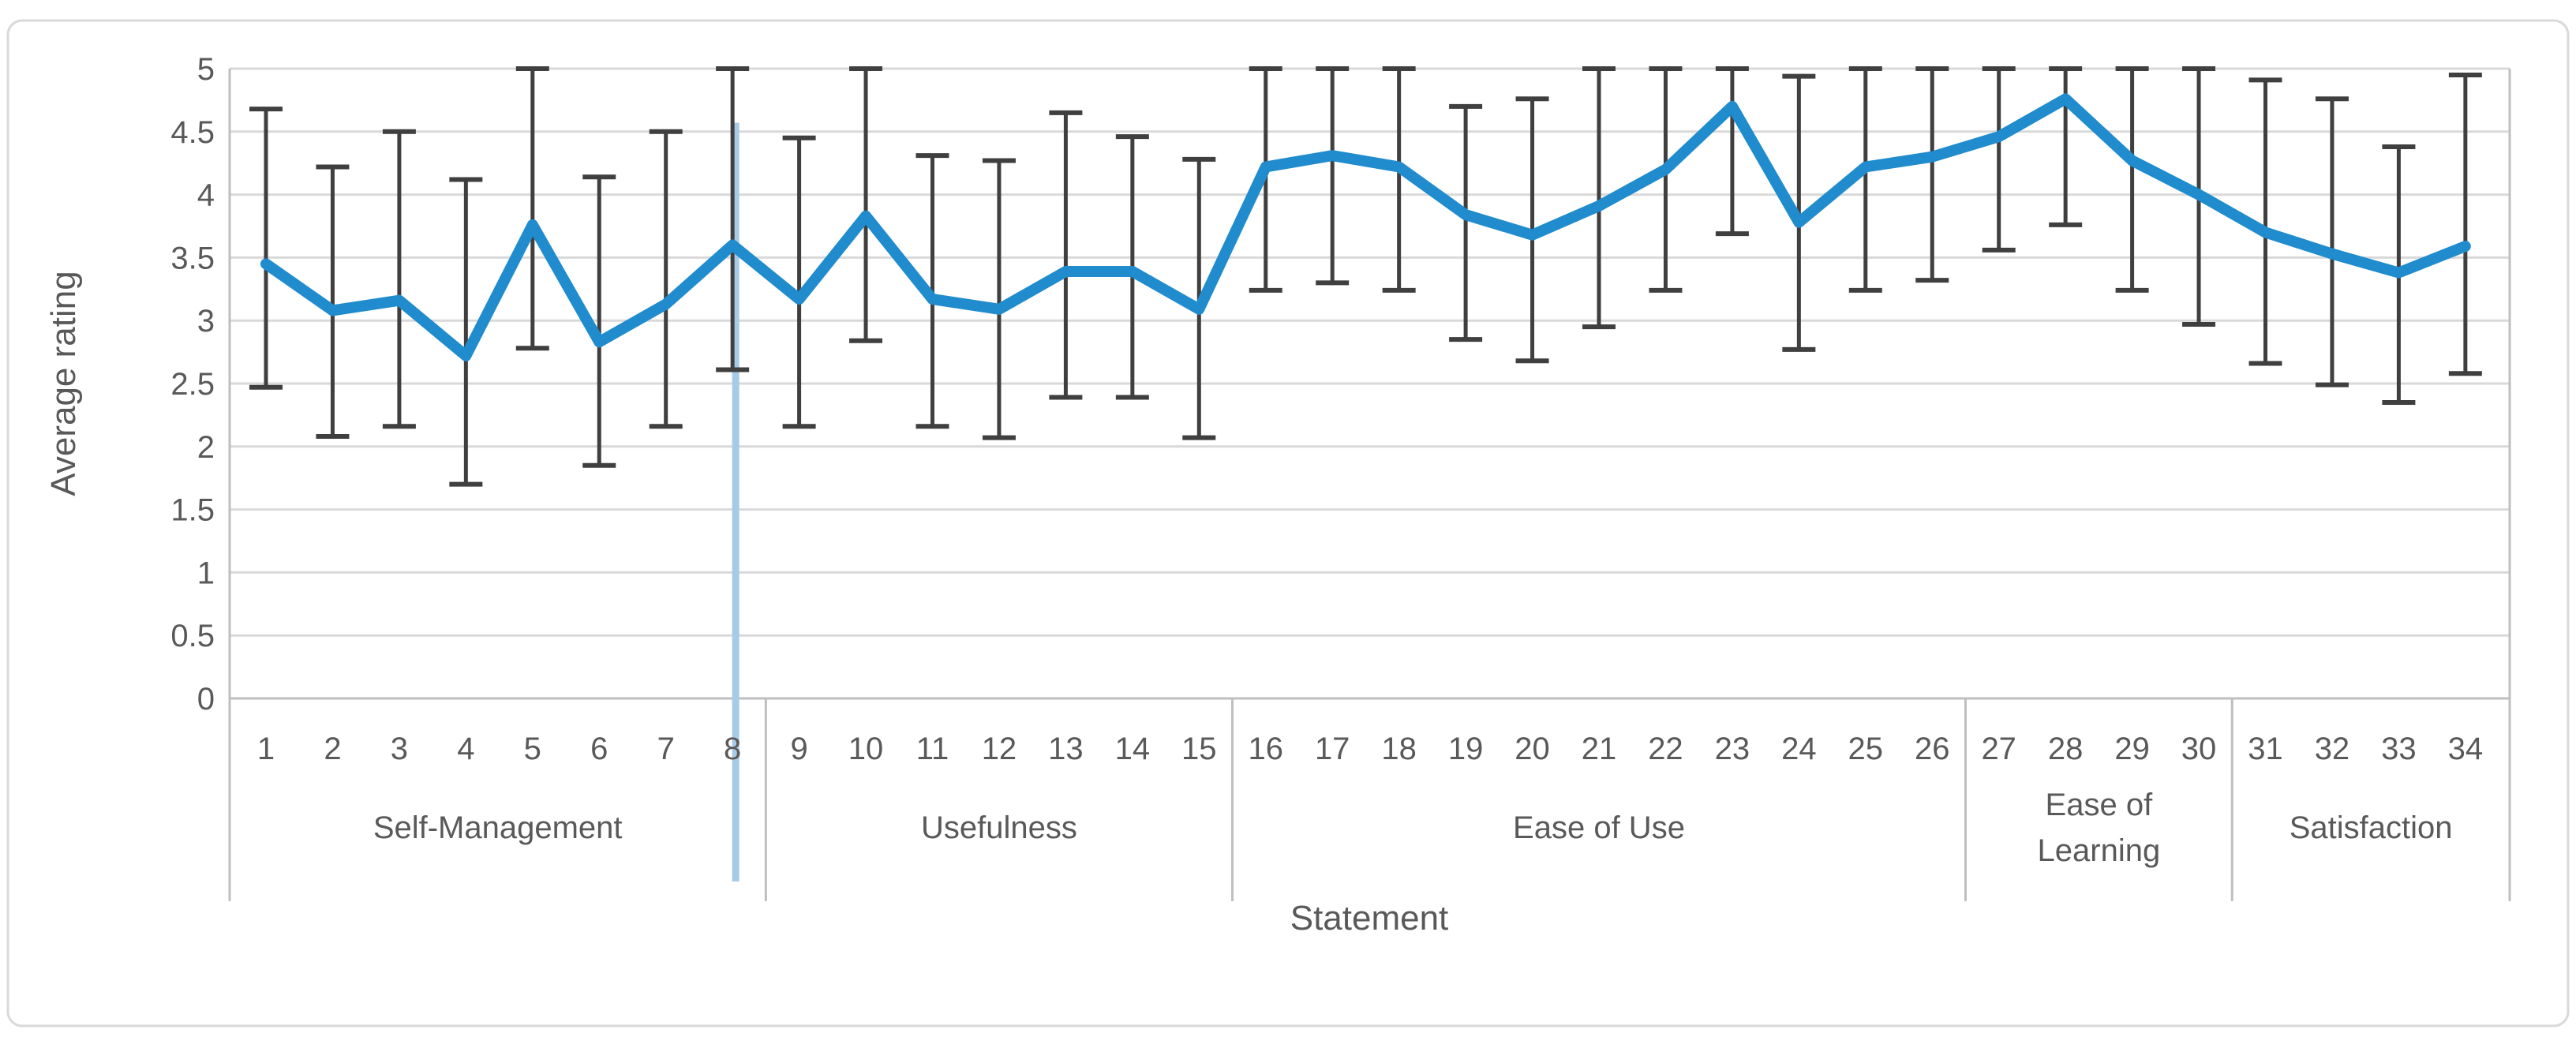 The height and width of the screenshot is (1048, 2576). What do you see at coordinates (666, 749) in the screenshot?
I see `x-tick-label: 7` at bounding box center [666, 749].